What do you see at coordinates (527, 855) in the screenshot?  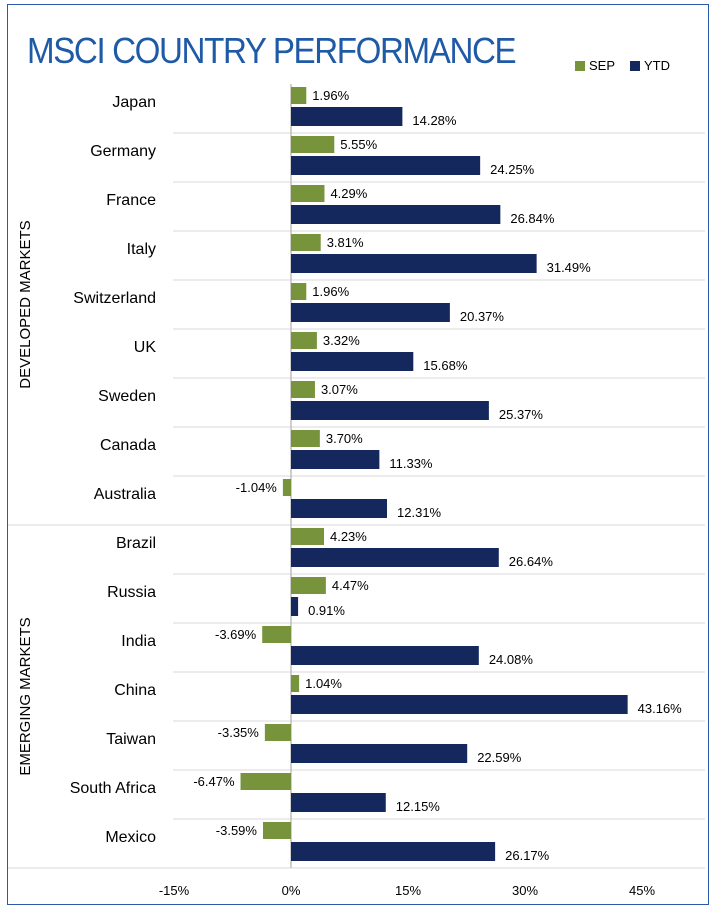 I see `data-label-ytd: 26.17%` at bounding box center [527, 855].